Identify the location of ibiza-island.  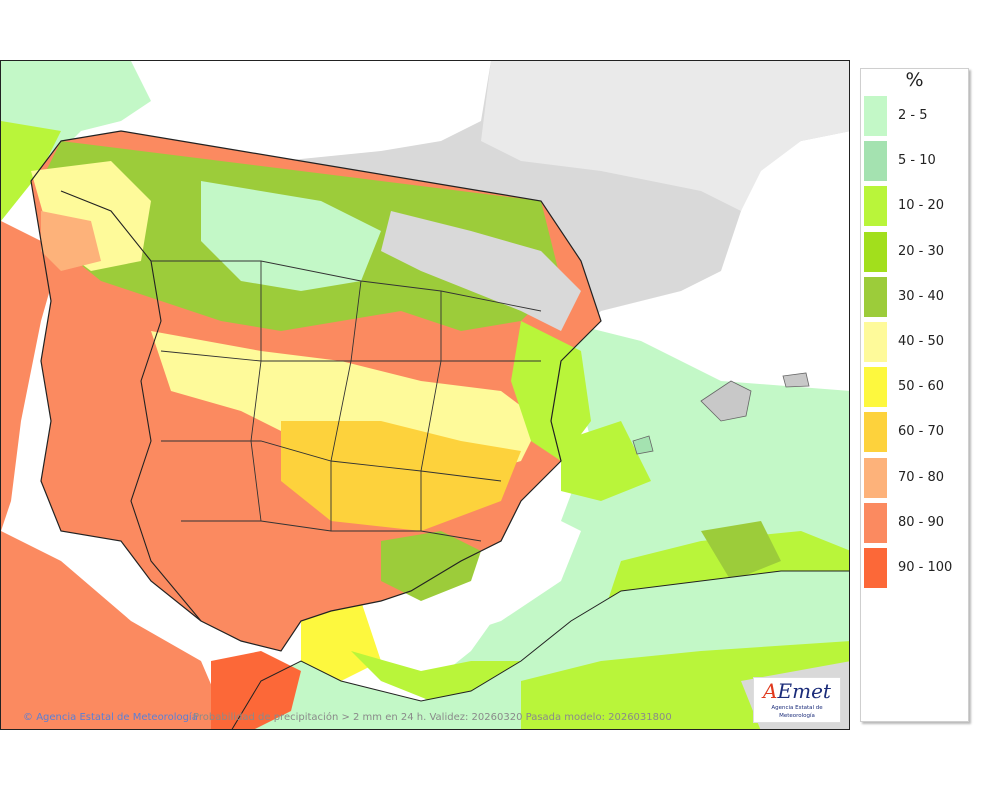
(643, 445).